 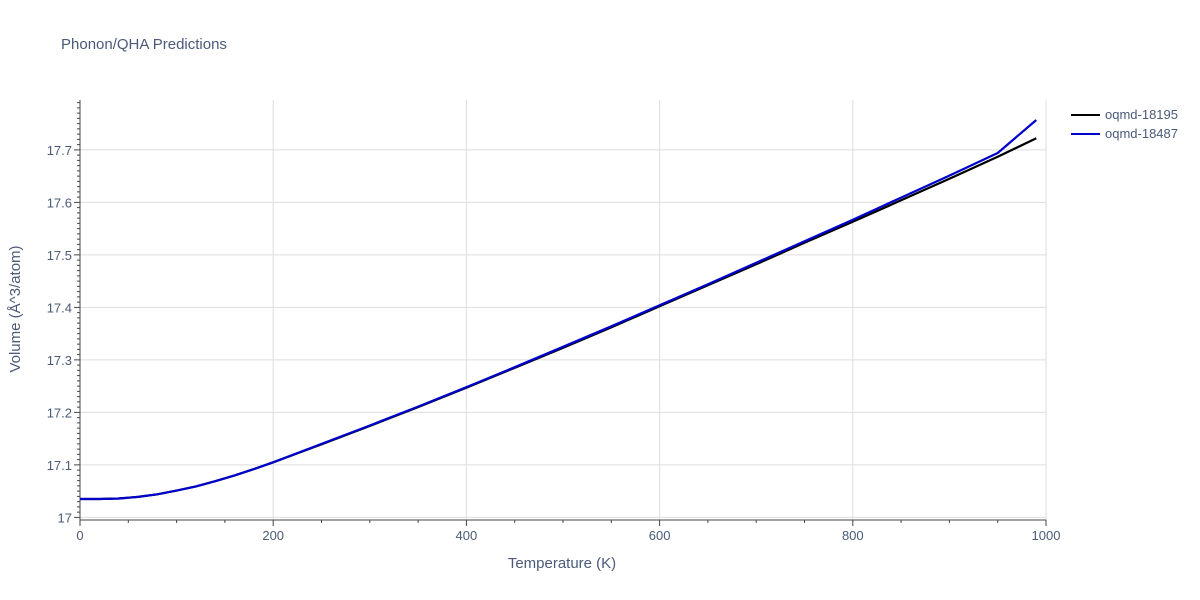 I want to click on y-tick-label: 17.2, so click(x=59, y=412).